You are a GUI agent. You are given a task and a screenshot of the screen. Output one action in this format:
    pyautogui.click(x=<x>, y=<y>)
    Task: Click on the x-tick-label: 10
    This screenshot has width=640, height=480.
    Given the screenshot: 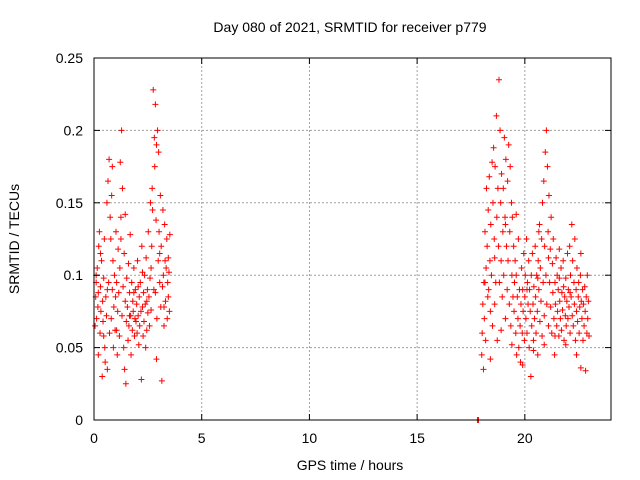 What is the action you would take?
    pyautogui.click(x=310, y=438)
    